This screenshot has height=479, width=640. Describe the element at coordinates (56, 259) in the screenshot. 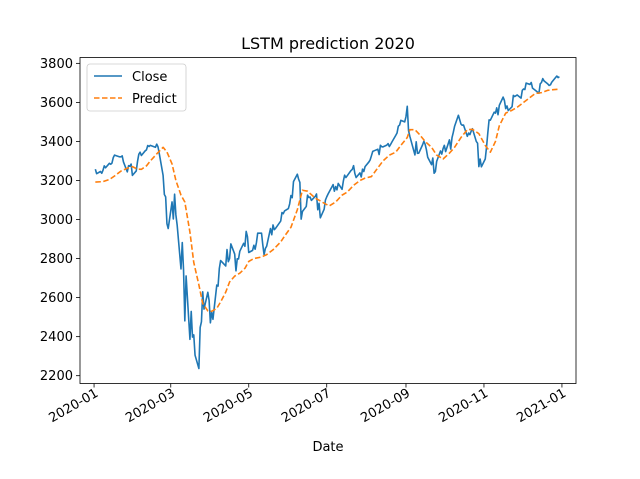

I see `y-tick-label: 2800` at that location.